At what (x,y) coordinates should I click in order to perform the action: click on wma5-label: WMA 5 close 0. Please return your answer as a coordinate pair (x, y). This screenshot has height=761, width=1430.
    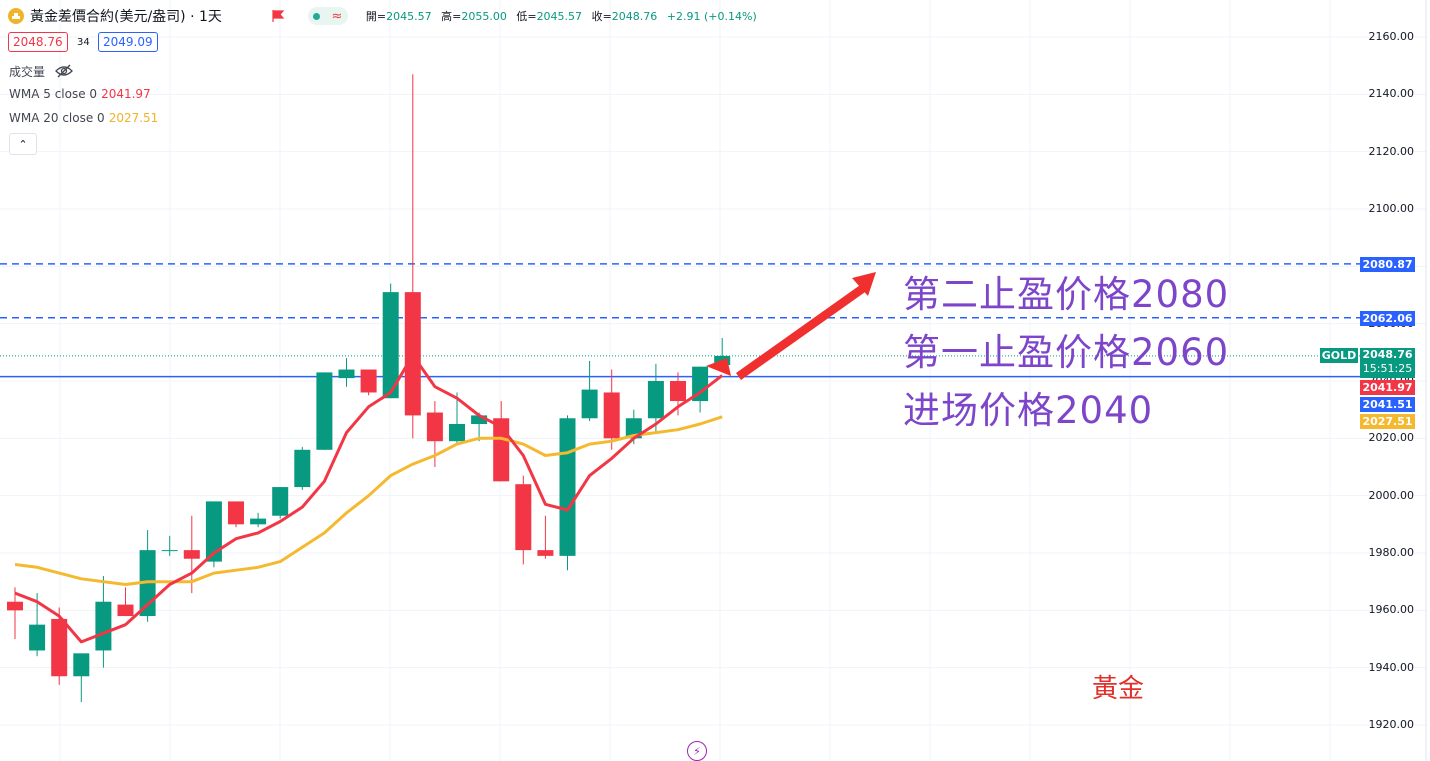
    Looking at the image, I should click on (53, 94).